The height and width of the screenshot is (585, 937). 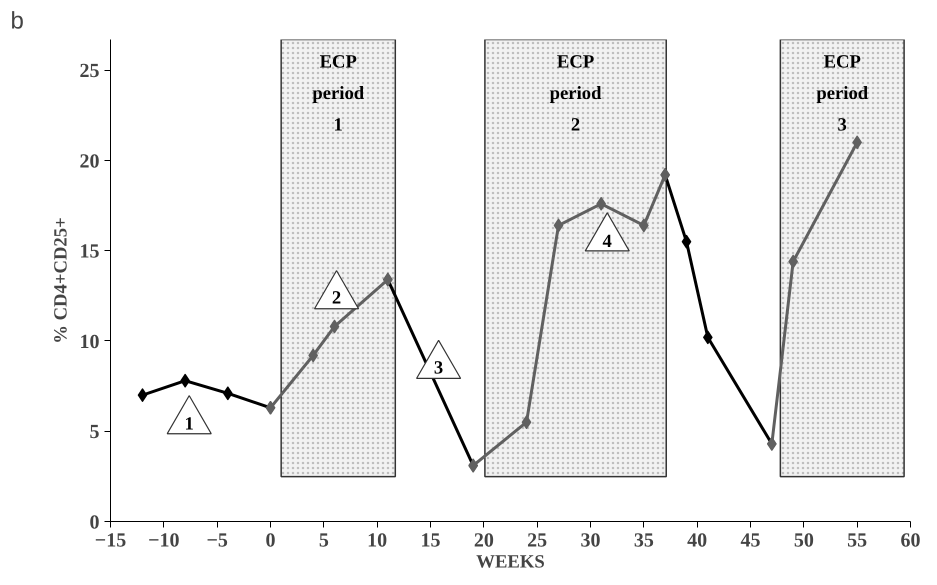 I want to click on x-tick-label: 35, so click(x=644, y=541).